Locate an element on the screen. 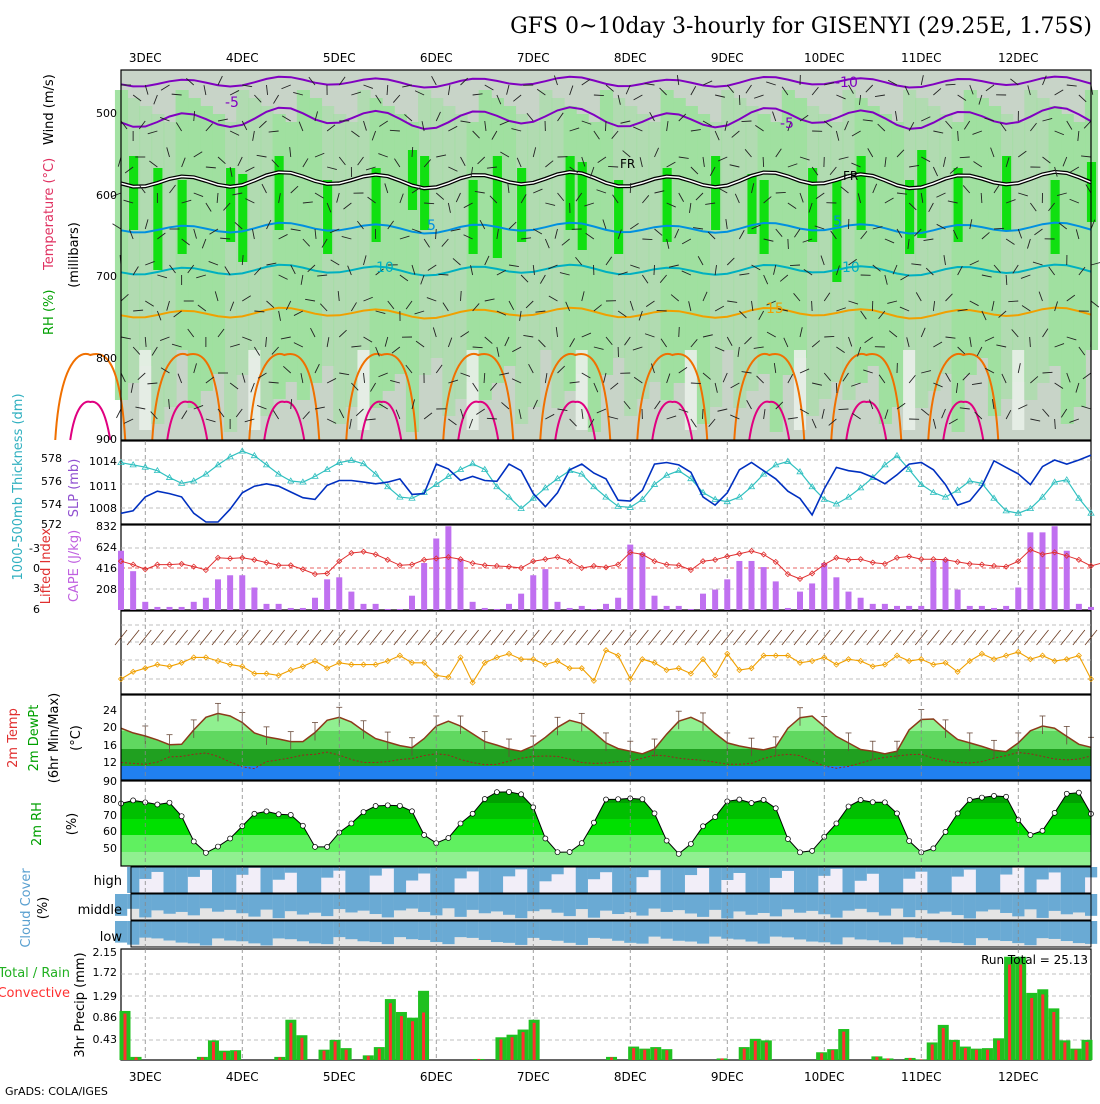 The image size is (1100, 1104). cloud-middle: middle is located at coordinates (100, 910).